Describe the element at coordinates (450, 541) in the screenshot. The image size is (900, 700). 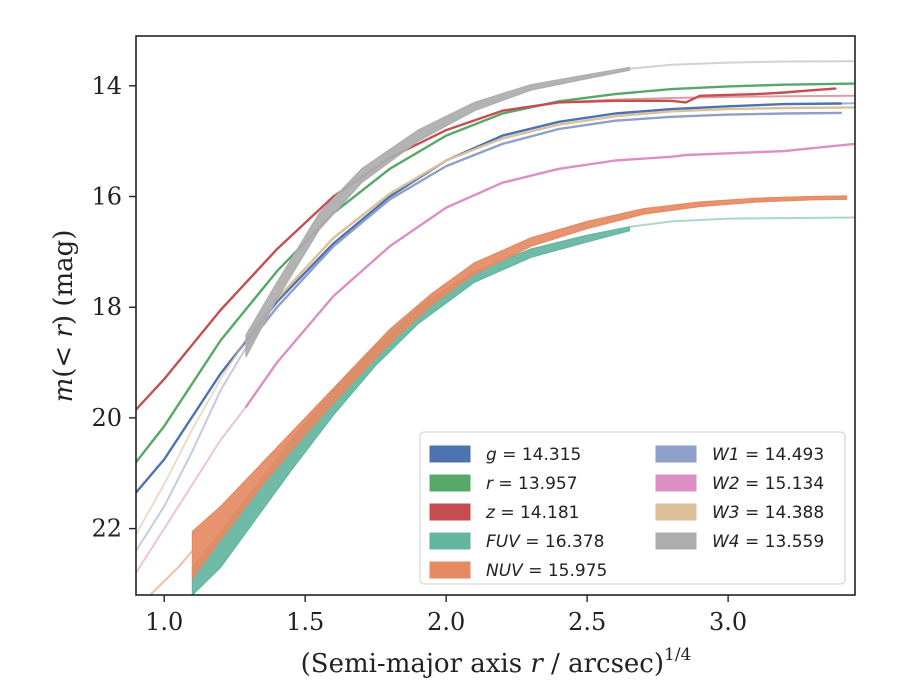
I see `legend-swatch-fuv` at that location.